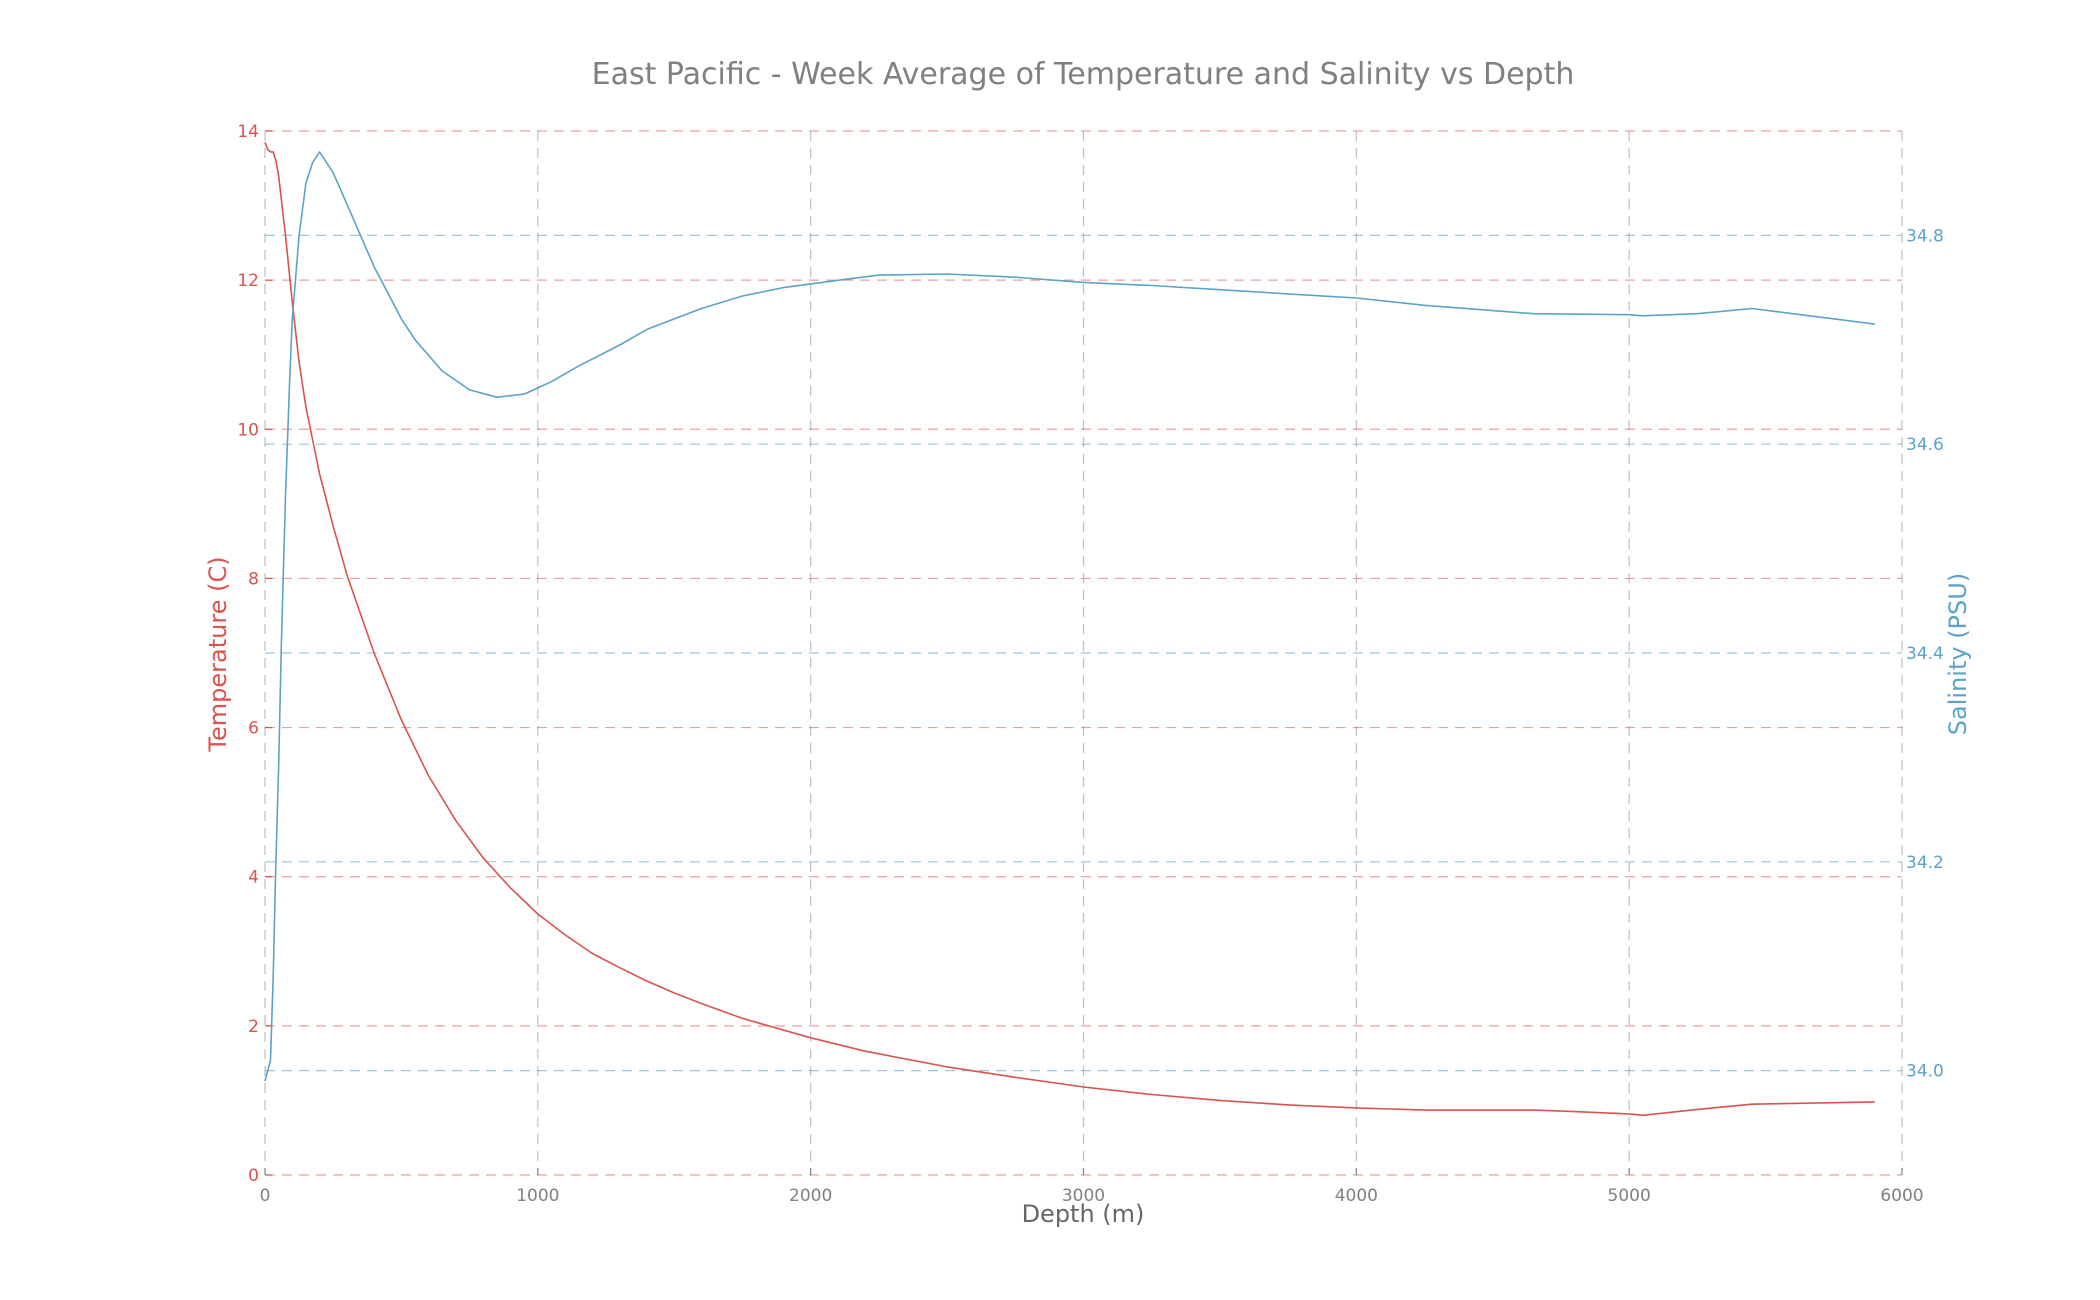 This screenshot has width=2100, height=1300. What do you see at coordinates (1356, 1196) in the screenshot?
I see `x-tick-label: 4000` at bounding box center [1356, 1196].